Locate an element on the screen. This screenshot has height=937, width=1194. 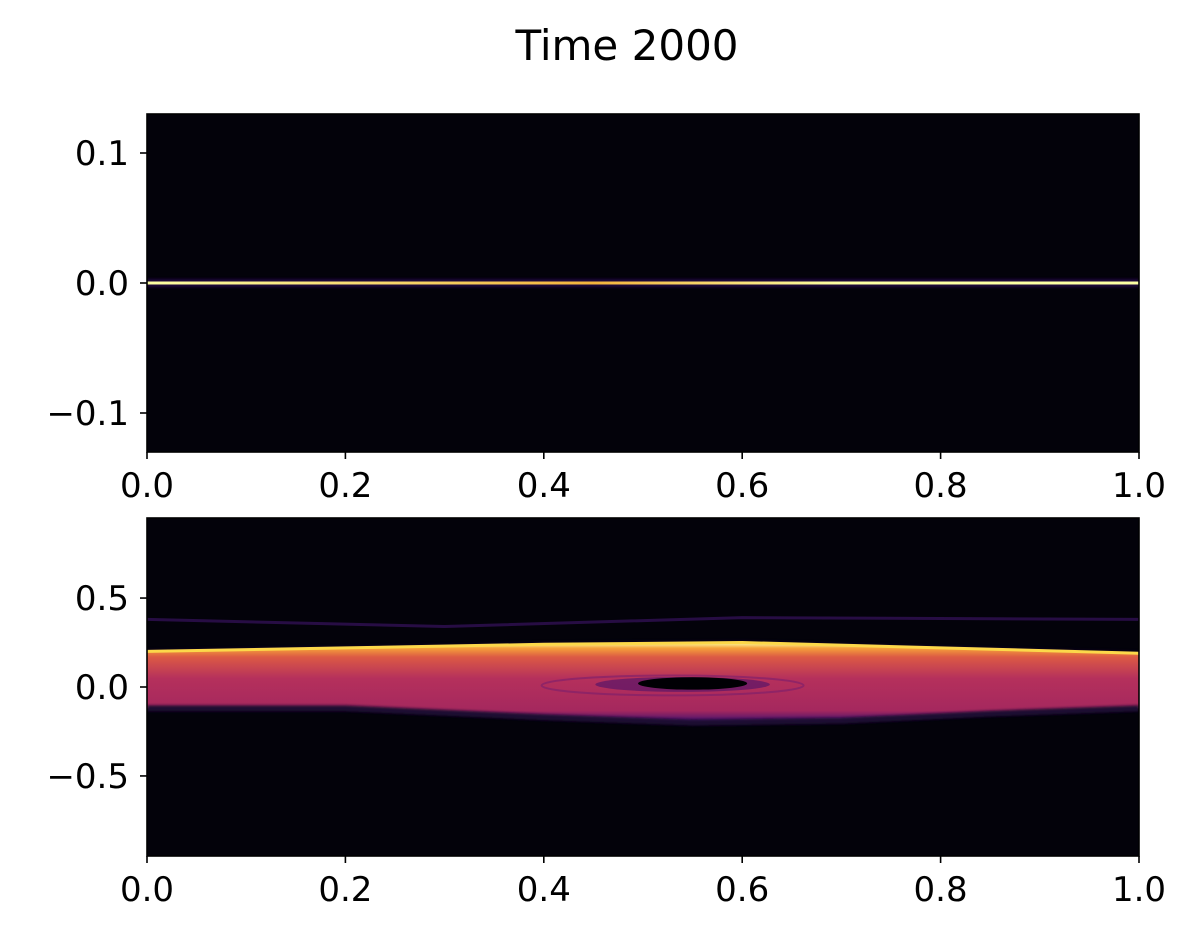
y-tick-label: −0.5 is located at coordinates (87, 777).